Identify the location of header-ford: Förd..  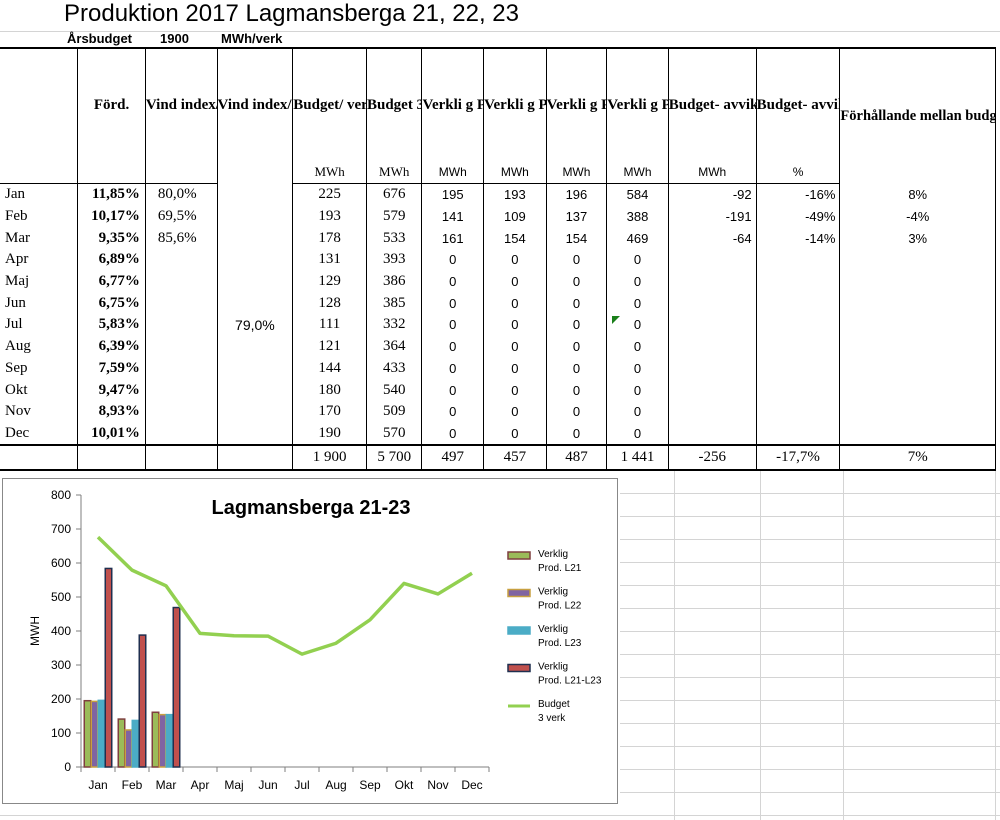
(111, 104).